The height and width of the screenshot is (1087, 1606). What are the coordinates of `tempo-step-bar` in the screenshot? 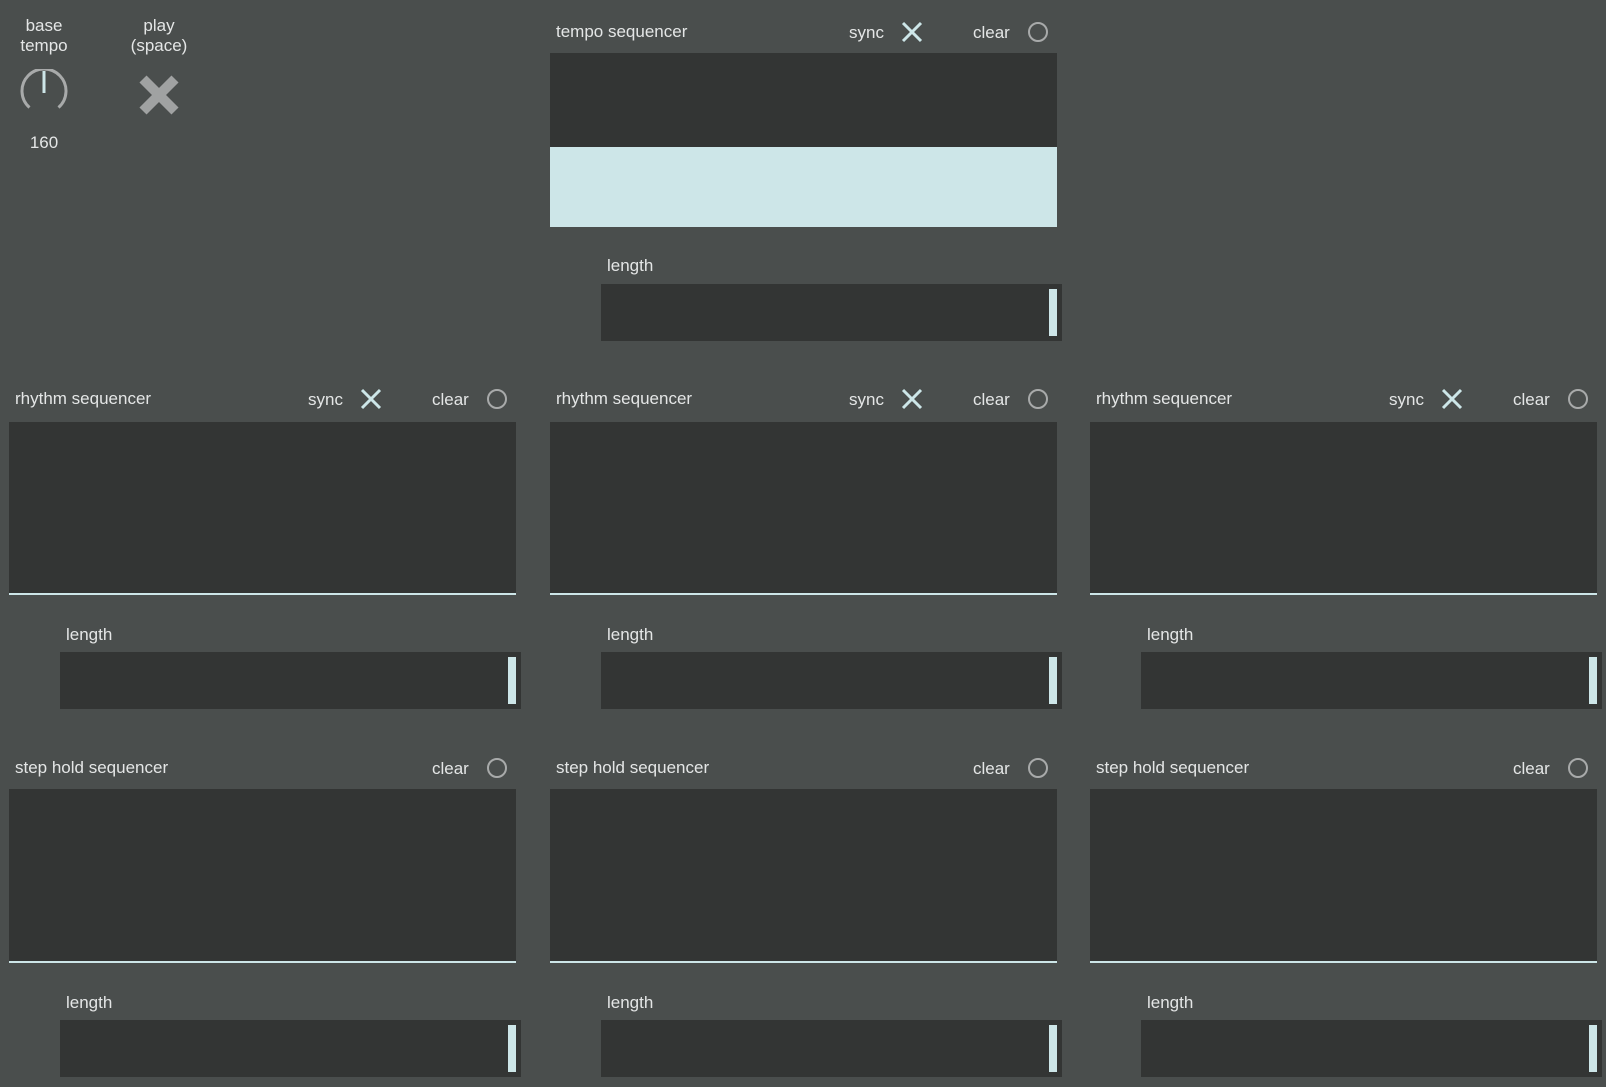 It's located at (803, 187).